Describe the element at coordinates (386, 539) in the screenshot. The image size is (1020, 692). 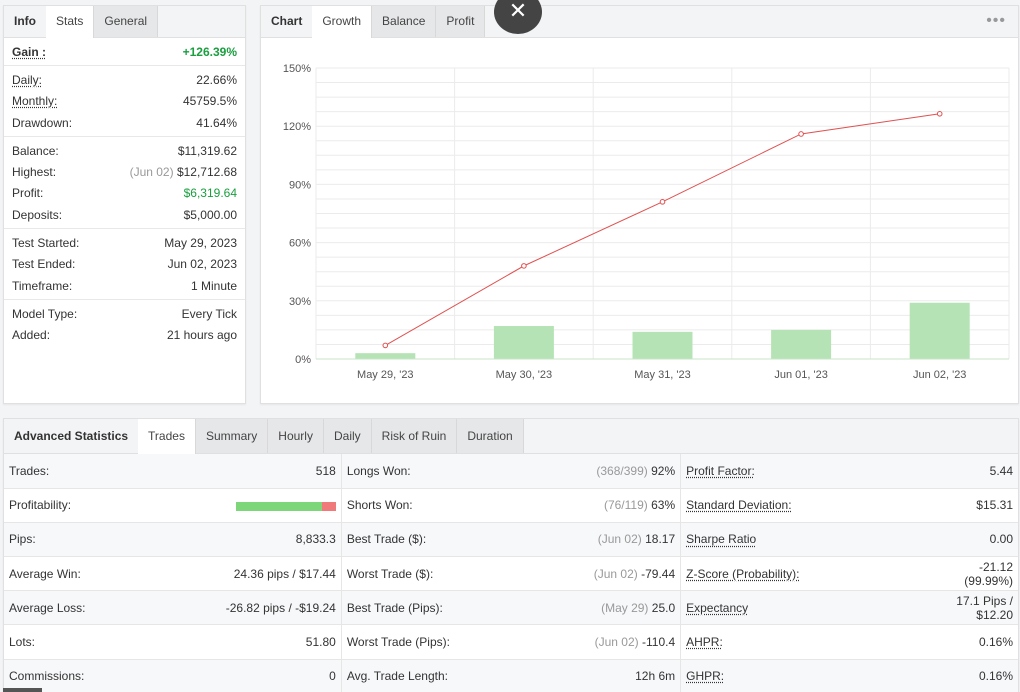
I see `stat-label: Best Trade ($):` at that location.